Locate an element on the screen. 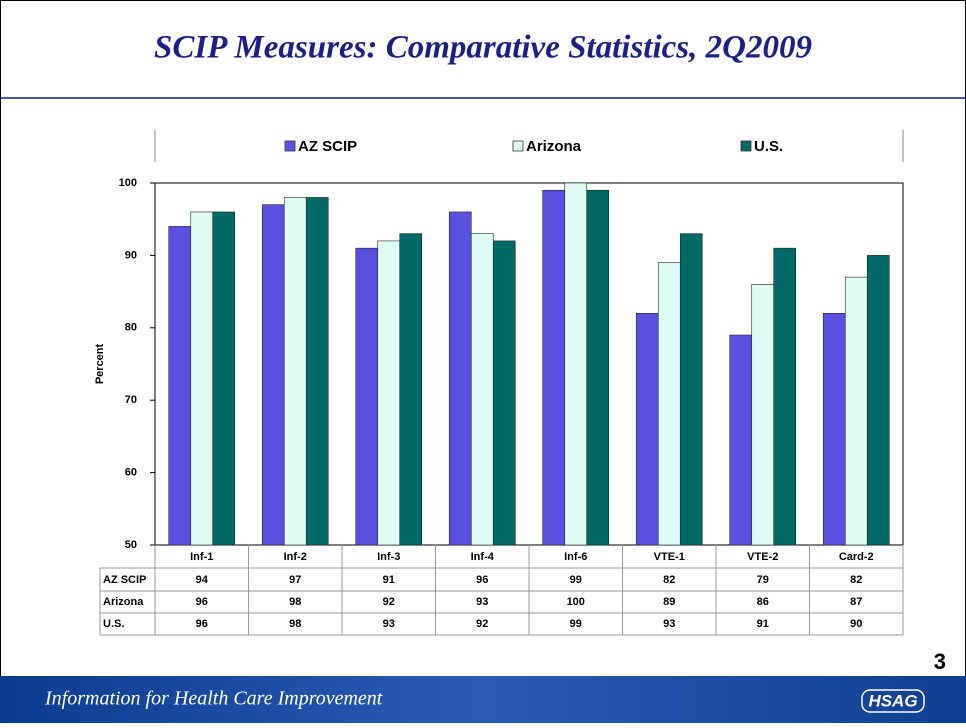  x-tick-label: Inf-4 is located at coordinates (483, 557).